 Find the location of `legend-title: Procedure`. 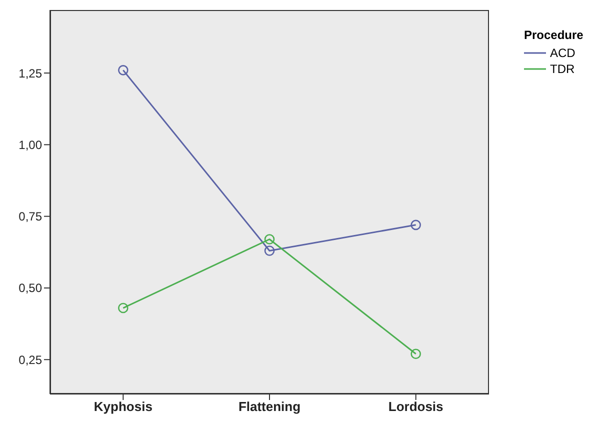

legend-title: Procedure is located at coordinates (554, 35).